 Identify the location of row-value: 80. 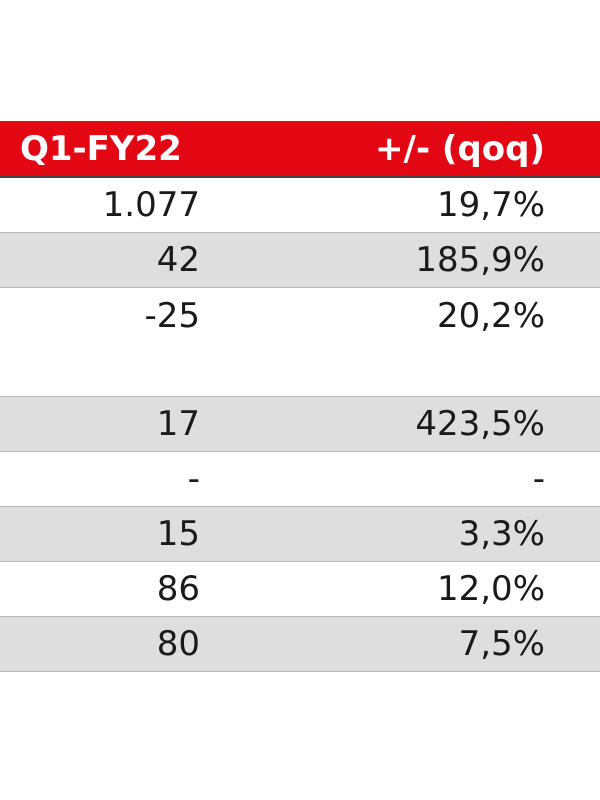
(178, 644).